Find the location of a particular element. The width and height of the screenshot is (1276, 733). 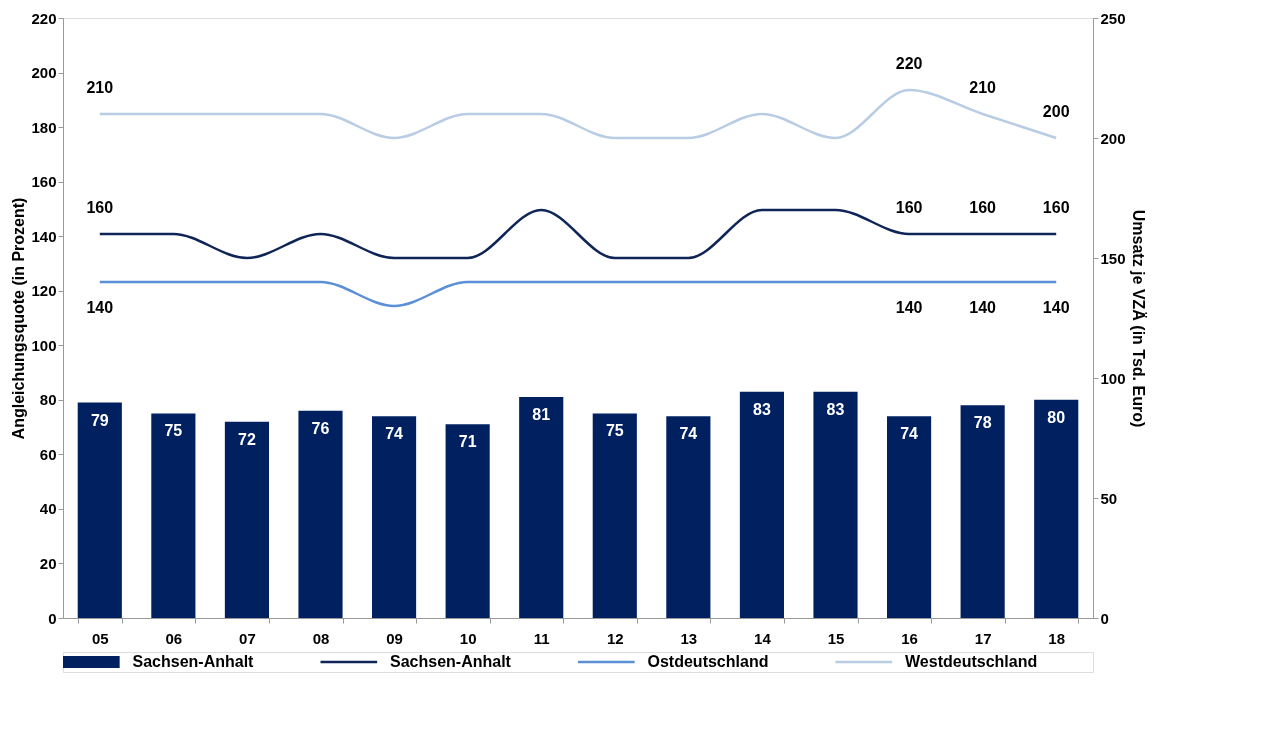

data-label: 71 is located at coordinates (467, 442).